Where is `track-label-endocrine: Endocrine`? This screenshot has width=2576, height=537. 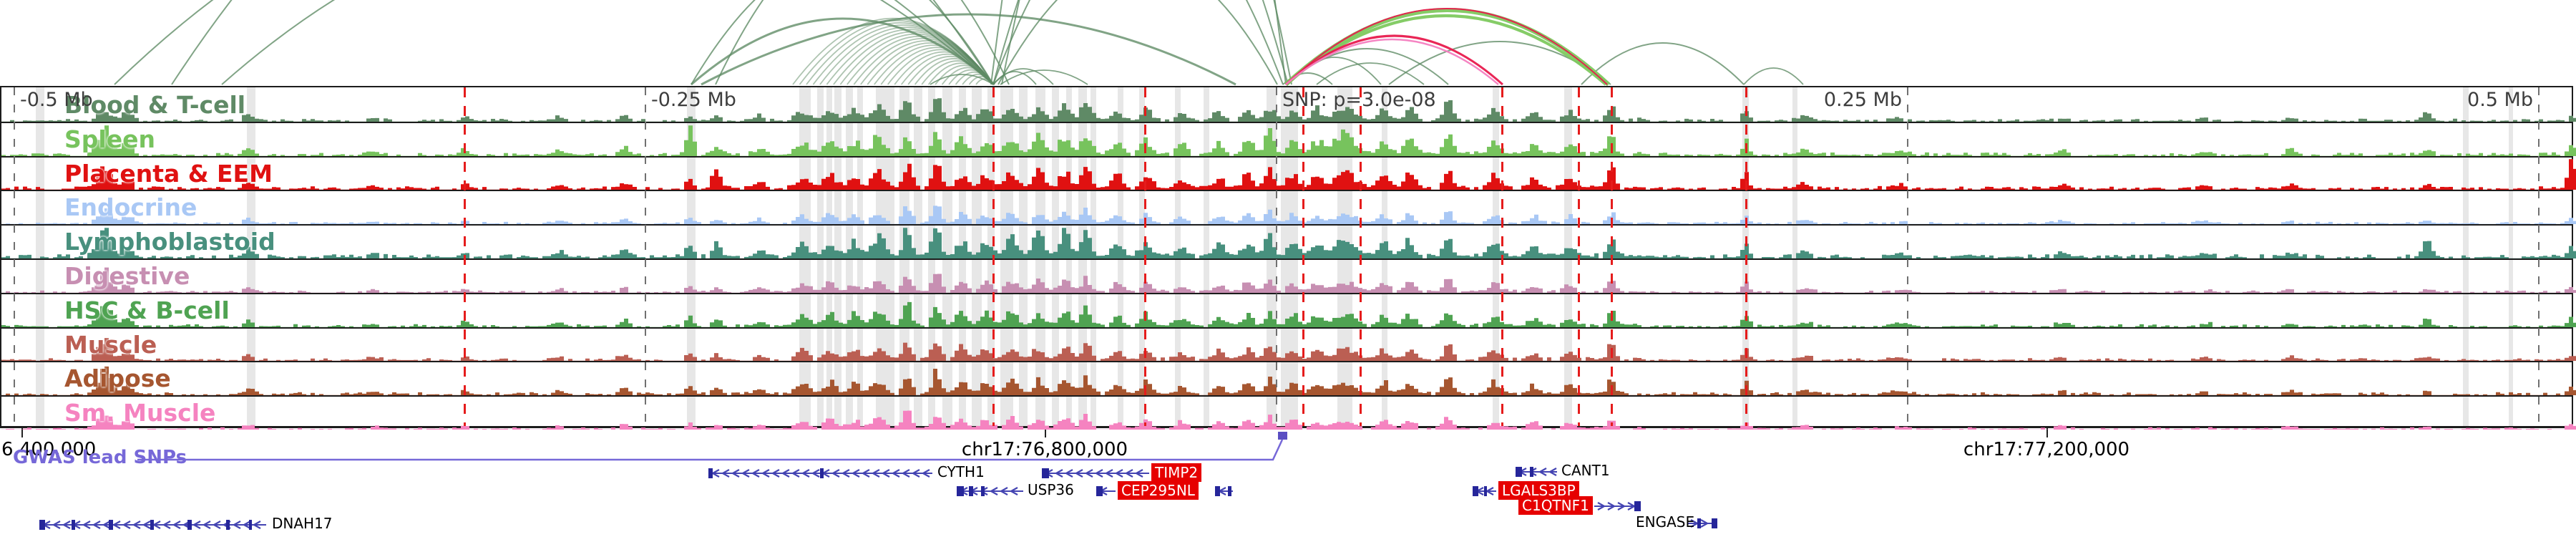 track-label-endocrine: Endocrine is located at coordinates (130, 207).